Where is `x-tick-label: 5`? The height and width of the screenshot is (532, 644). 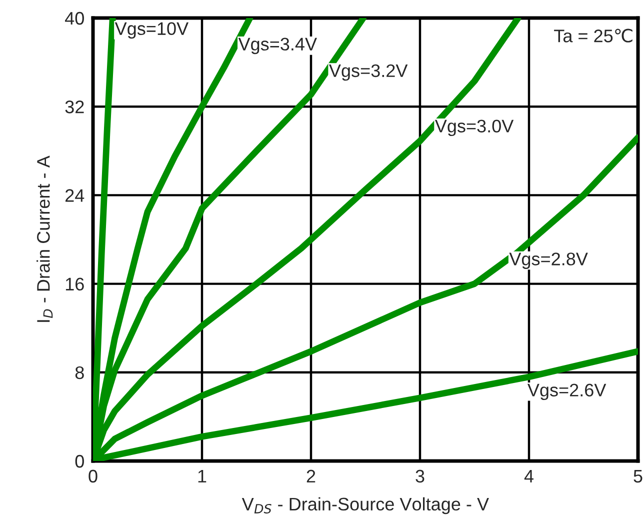
x-tick-label: 5 is located at coordinates (638, 476).